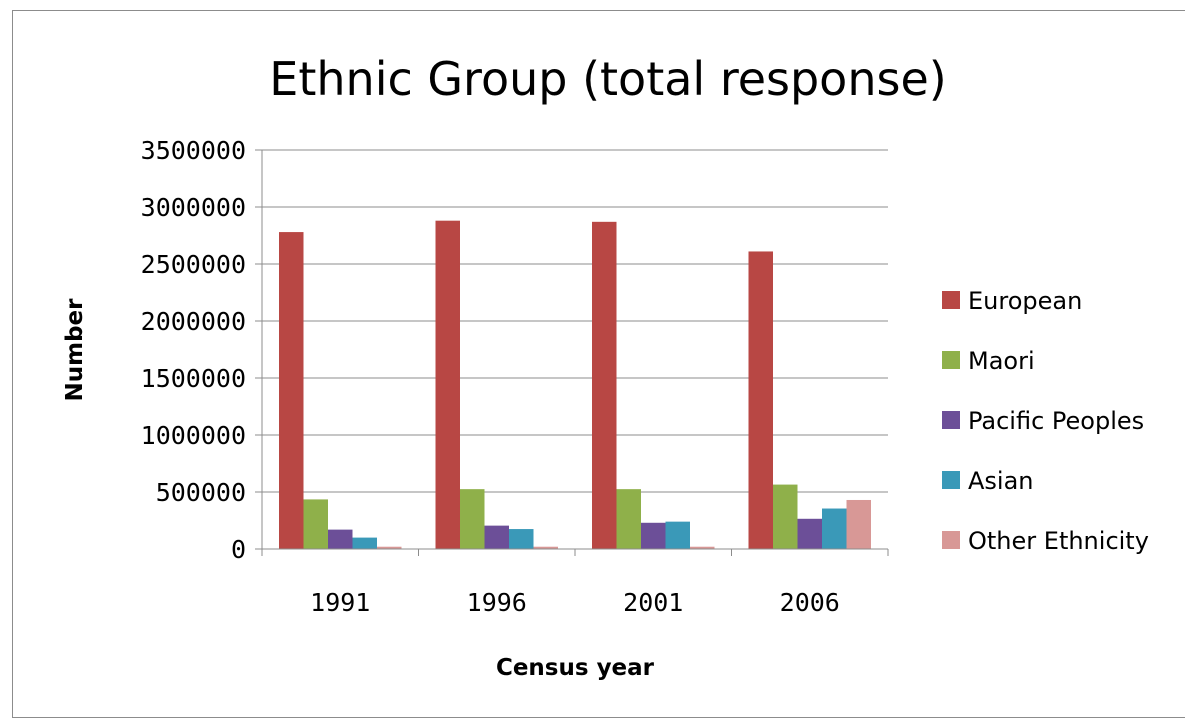 This screenshot has width=1185, height=720. I want to click on legend-swatch-european, so click(951, 300).